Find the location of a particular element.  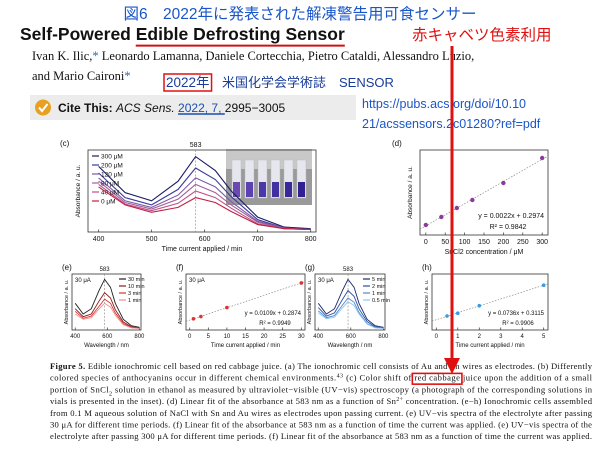

note: 赤キャベツ色素利用 is located at coordinates (482, 35).